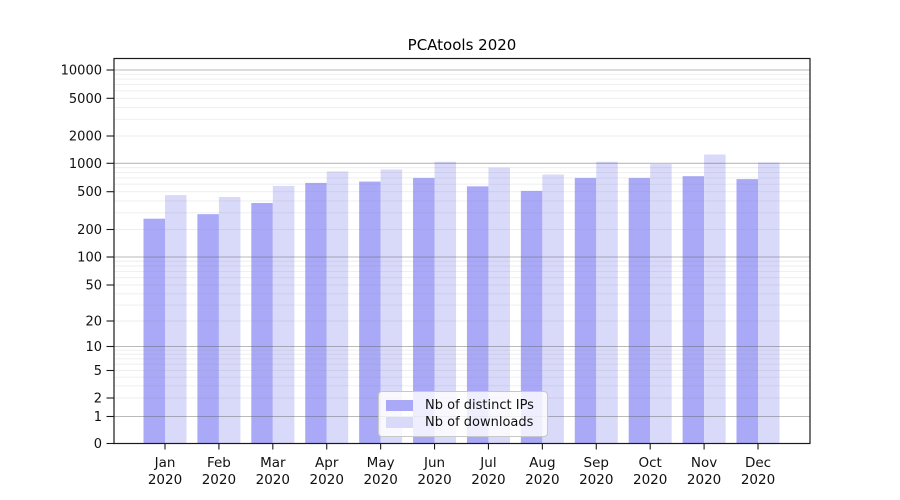 Image resolution: width=900 pixels, height=500 pixels. I want to click on x-tick-label-month: Aug, so click(542, 463).